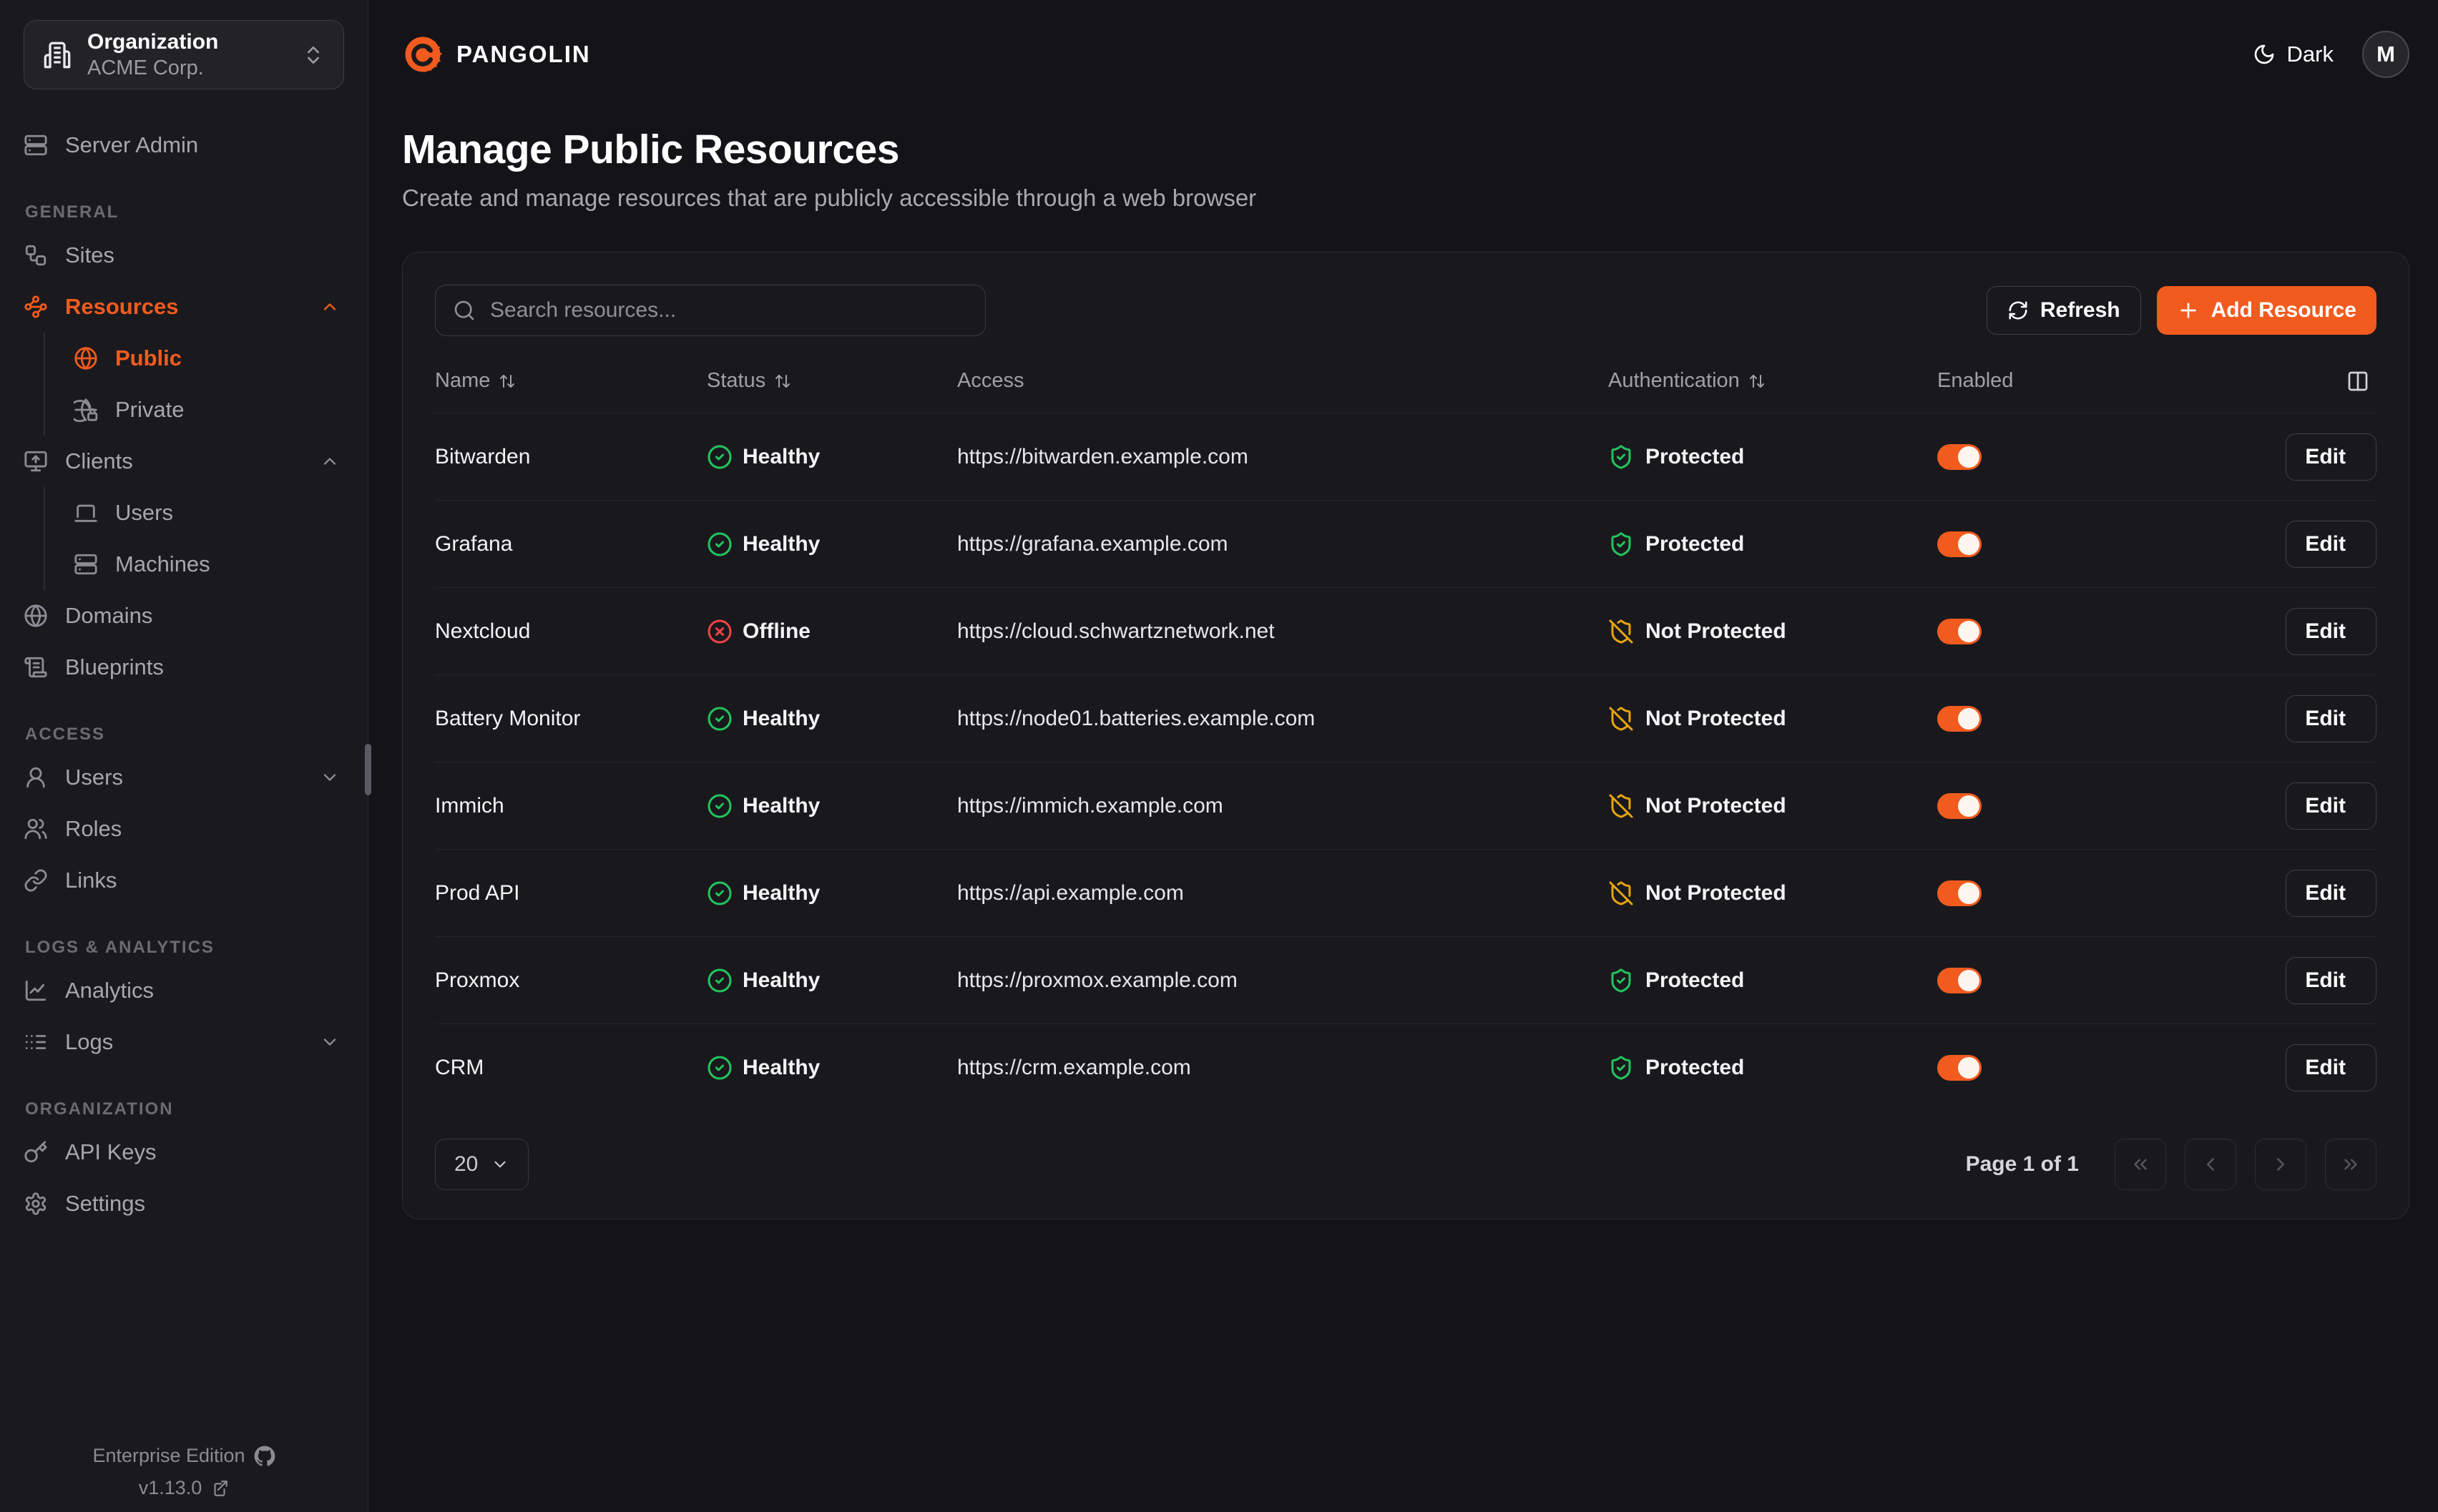 The width and height of the screenshot is (2438, 1512). I want to click on chevron-up-icon, so click(330, 307).